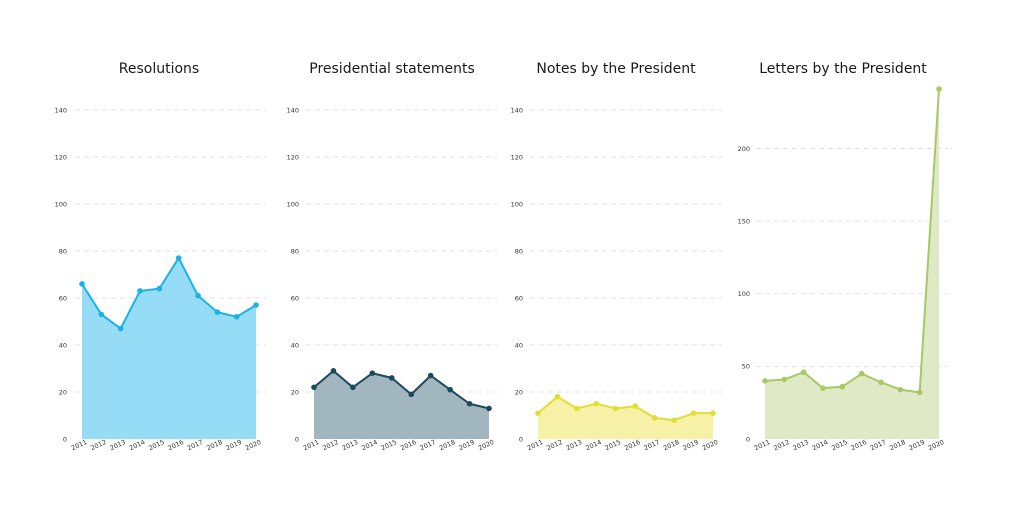  I want to click on y-tick-label: 150, so click(744, 221).